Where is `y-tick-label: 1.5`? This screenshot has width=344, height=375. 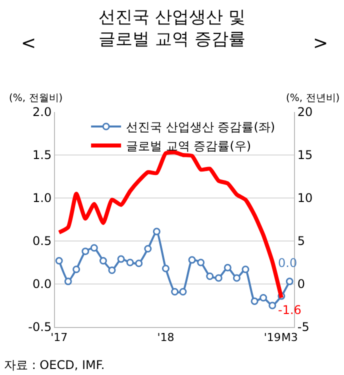
y-tick-label: 1.5 is located at coordinates (42, 155).